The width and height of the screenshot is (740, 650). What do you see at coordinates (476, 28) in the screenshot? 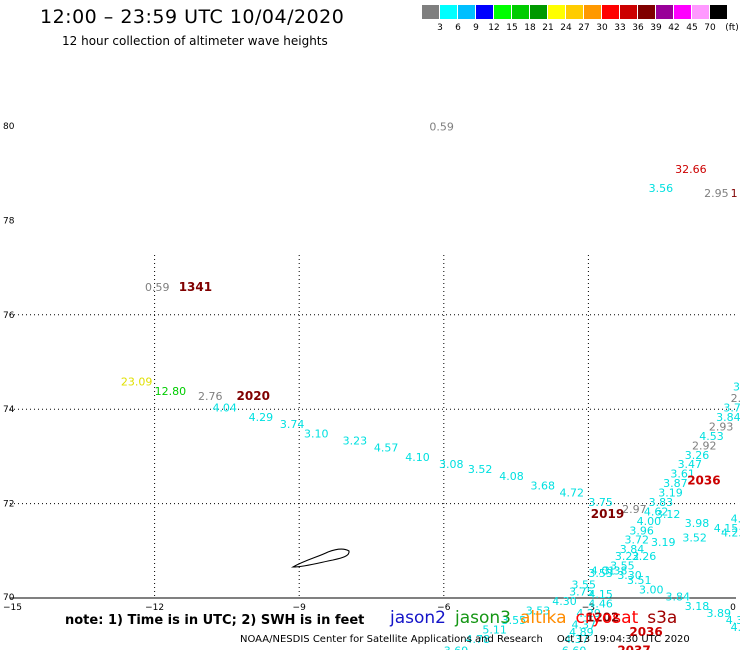
I see `colorbar-label: 9` at bounding box center [476, 28].